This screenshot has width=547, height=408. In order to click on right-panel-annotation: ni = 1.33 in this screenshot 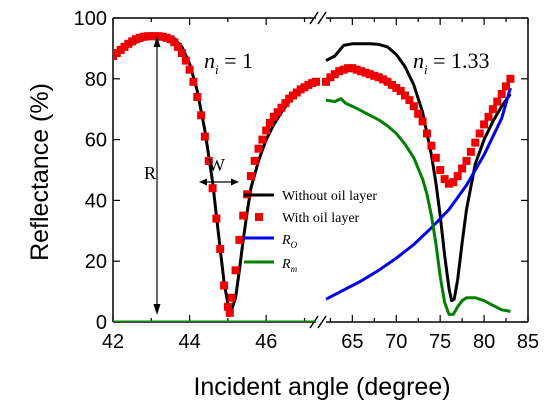, I will do `click(451, 62)`.